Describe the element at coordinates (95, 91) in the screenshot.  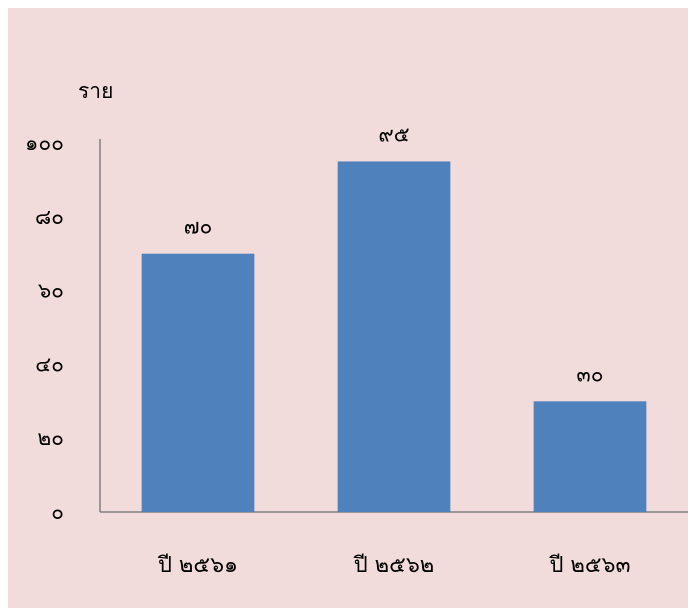
I see `y-axis-title: ราย` at that location.